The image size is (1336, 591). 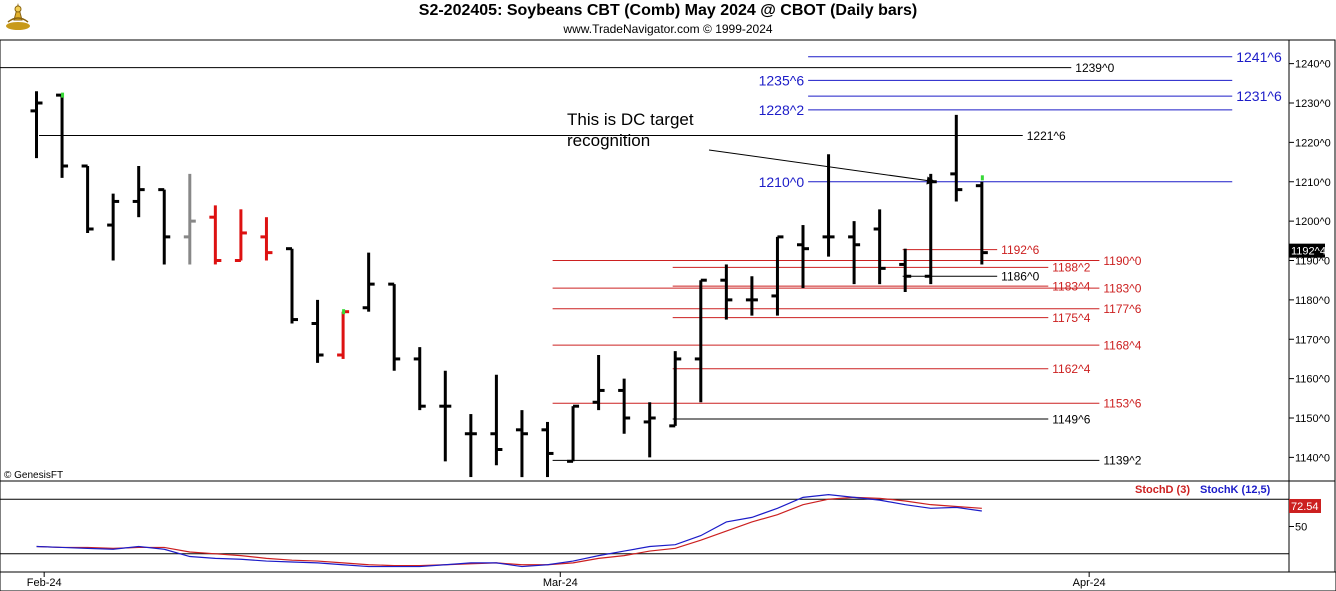 I want to click on x-axis-frame, so click(x=668, y=581).